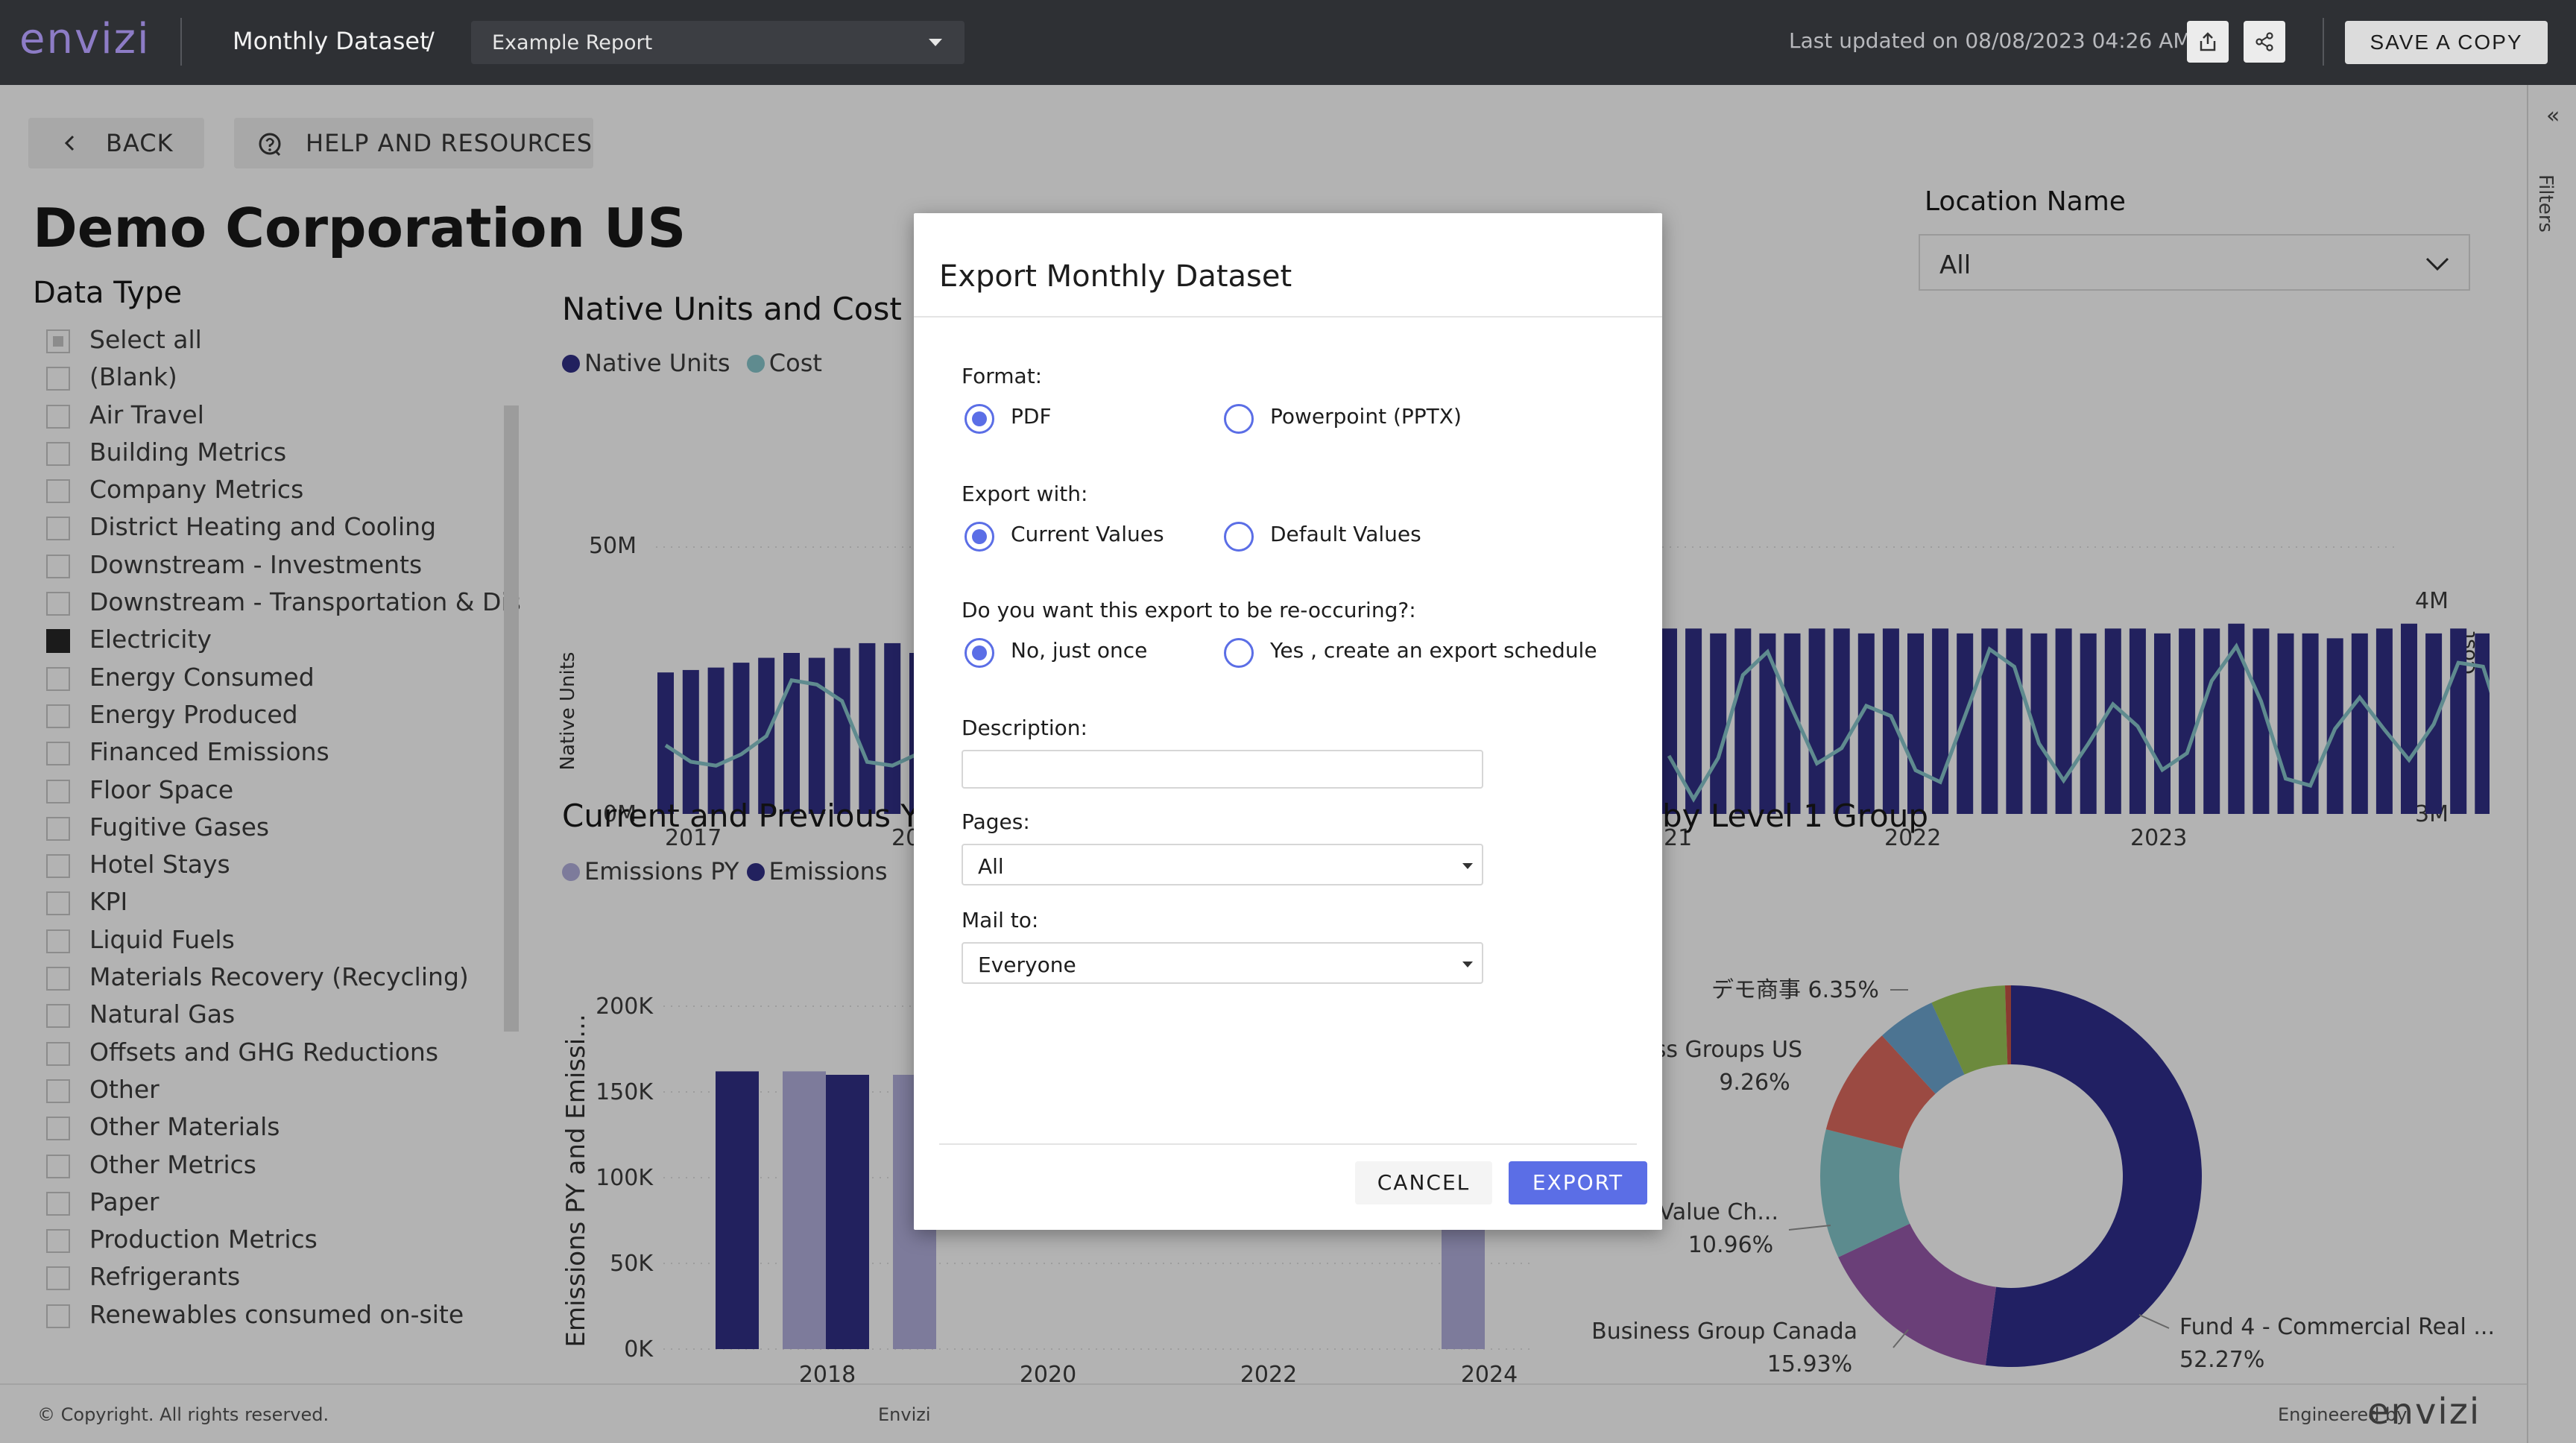 The width and height of the screenshot is (2576, 1443). I want to click on data-type-label: Renewables consumed on-site, so click(276, 1314).